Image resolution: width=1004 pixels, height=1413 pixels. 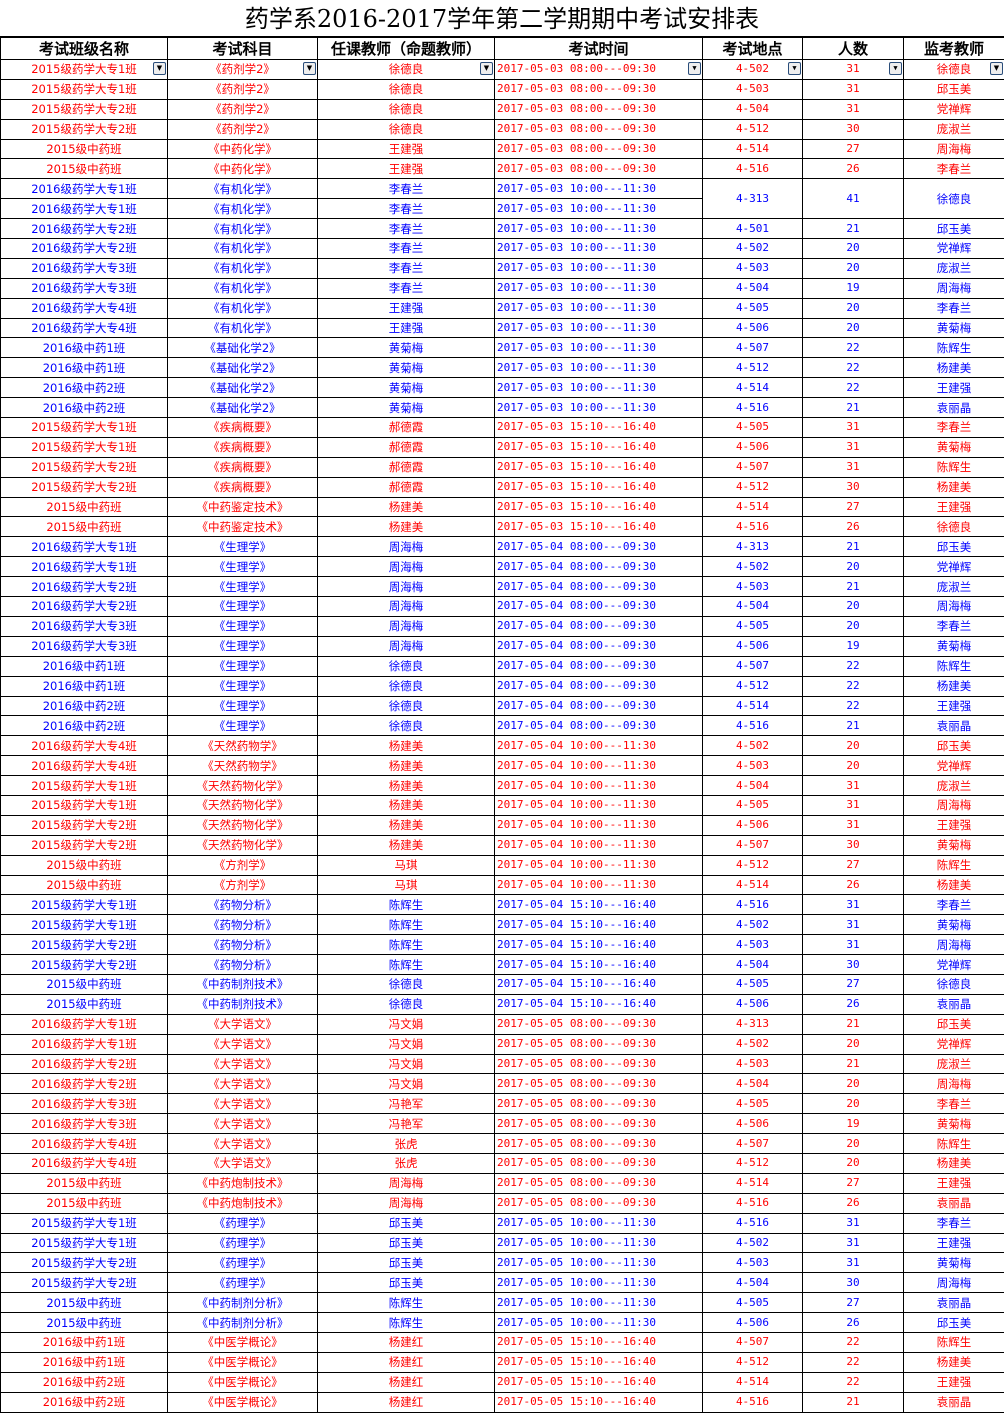 I want to click on location-cell: 4-505, so click(x=752, y=1303).